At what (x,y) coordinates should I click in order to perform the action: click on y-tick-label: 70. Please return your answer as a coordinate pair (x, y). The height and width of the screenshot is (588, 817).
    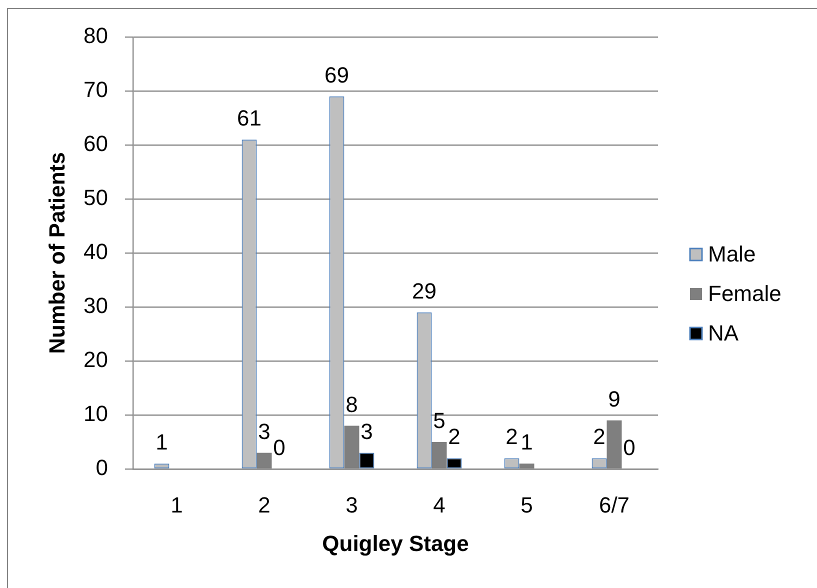
    Looking at the image, I should click on (96, 89).